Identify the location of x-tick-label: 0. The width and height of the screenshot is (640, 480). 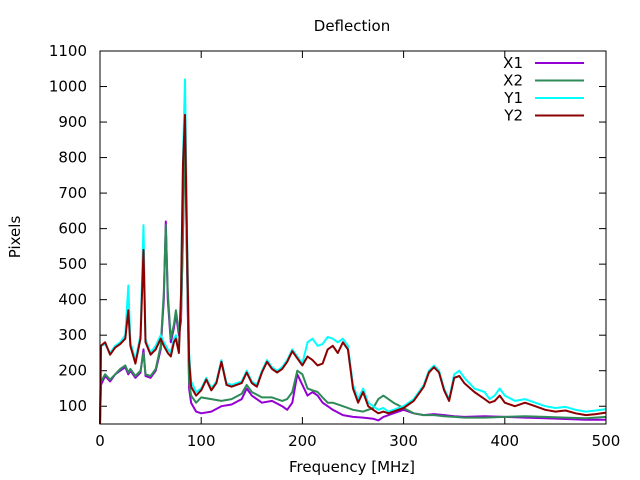
(100, 441).